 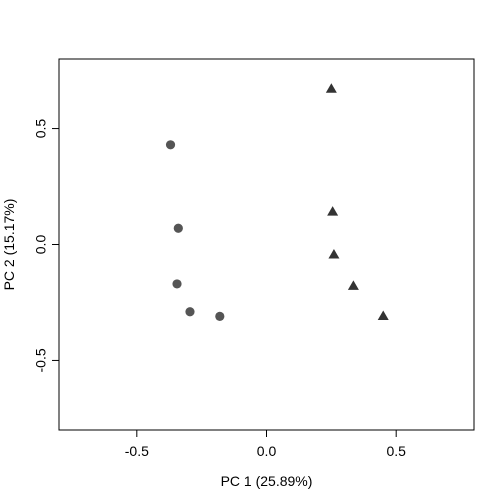 What do you see at coordinates (267, 481) in the screenshot?
I see `x-axis-label: PC 1 (25.89%)` at bounding box center [267, 481].